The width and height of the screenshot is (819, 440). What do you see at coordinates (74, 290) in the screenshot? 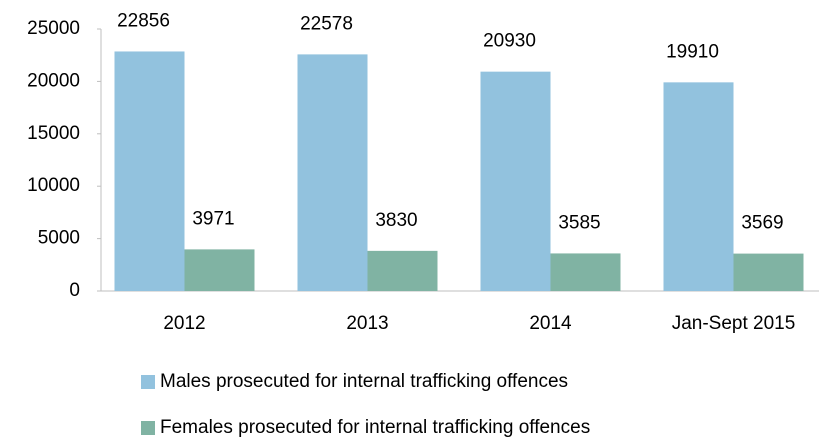
I see `y-tick-label: 0` at bounding box center [74, 290].